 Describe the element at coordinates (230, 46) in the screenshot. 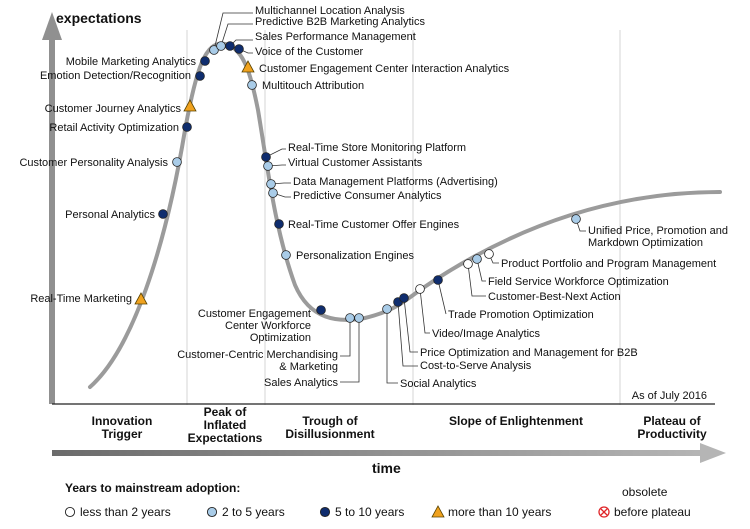

I see `marker-sales-performance-management` at that location.